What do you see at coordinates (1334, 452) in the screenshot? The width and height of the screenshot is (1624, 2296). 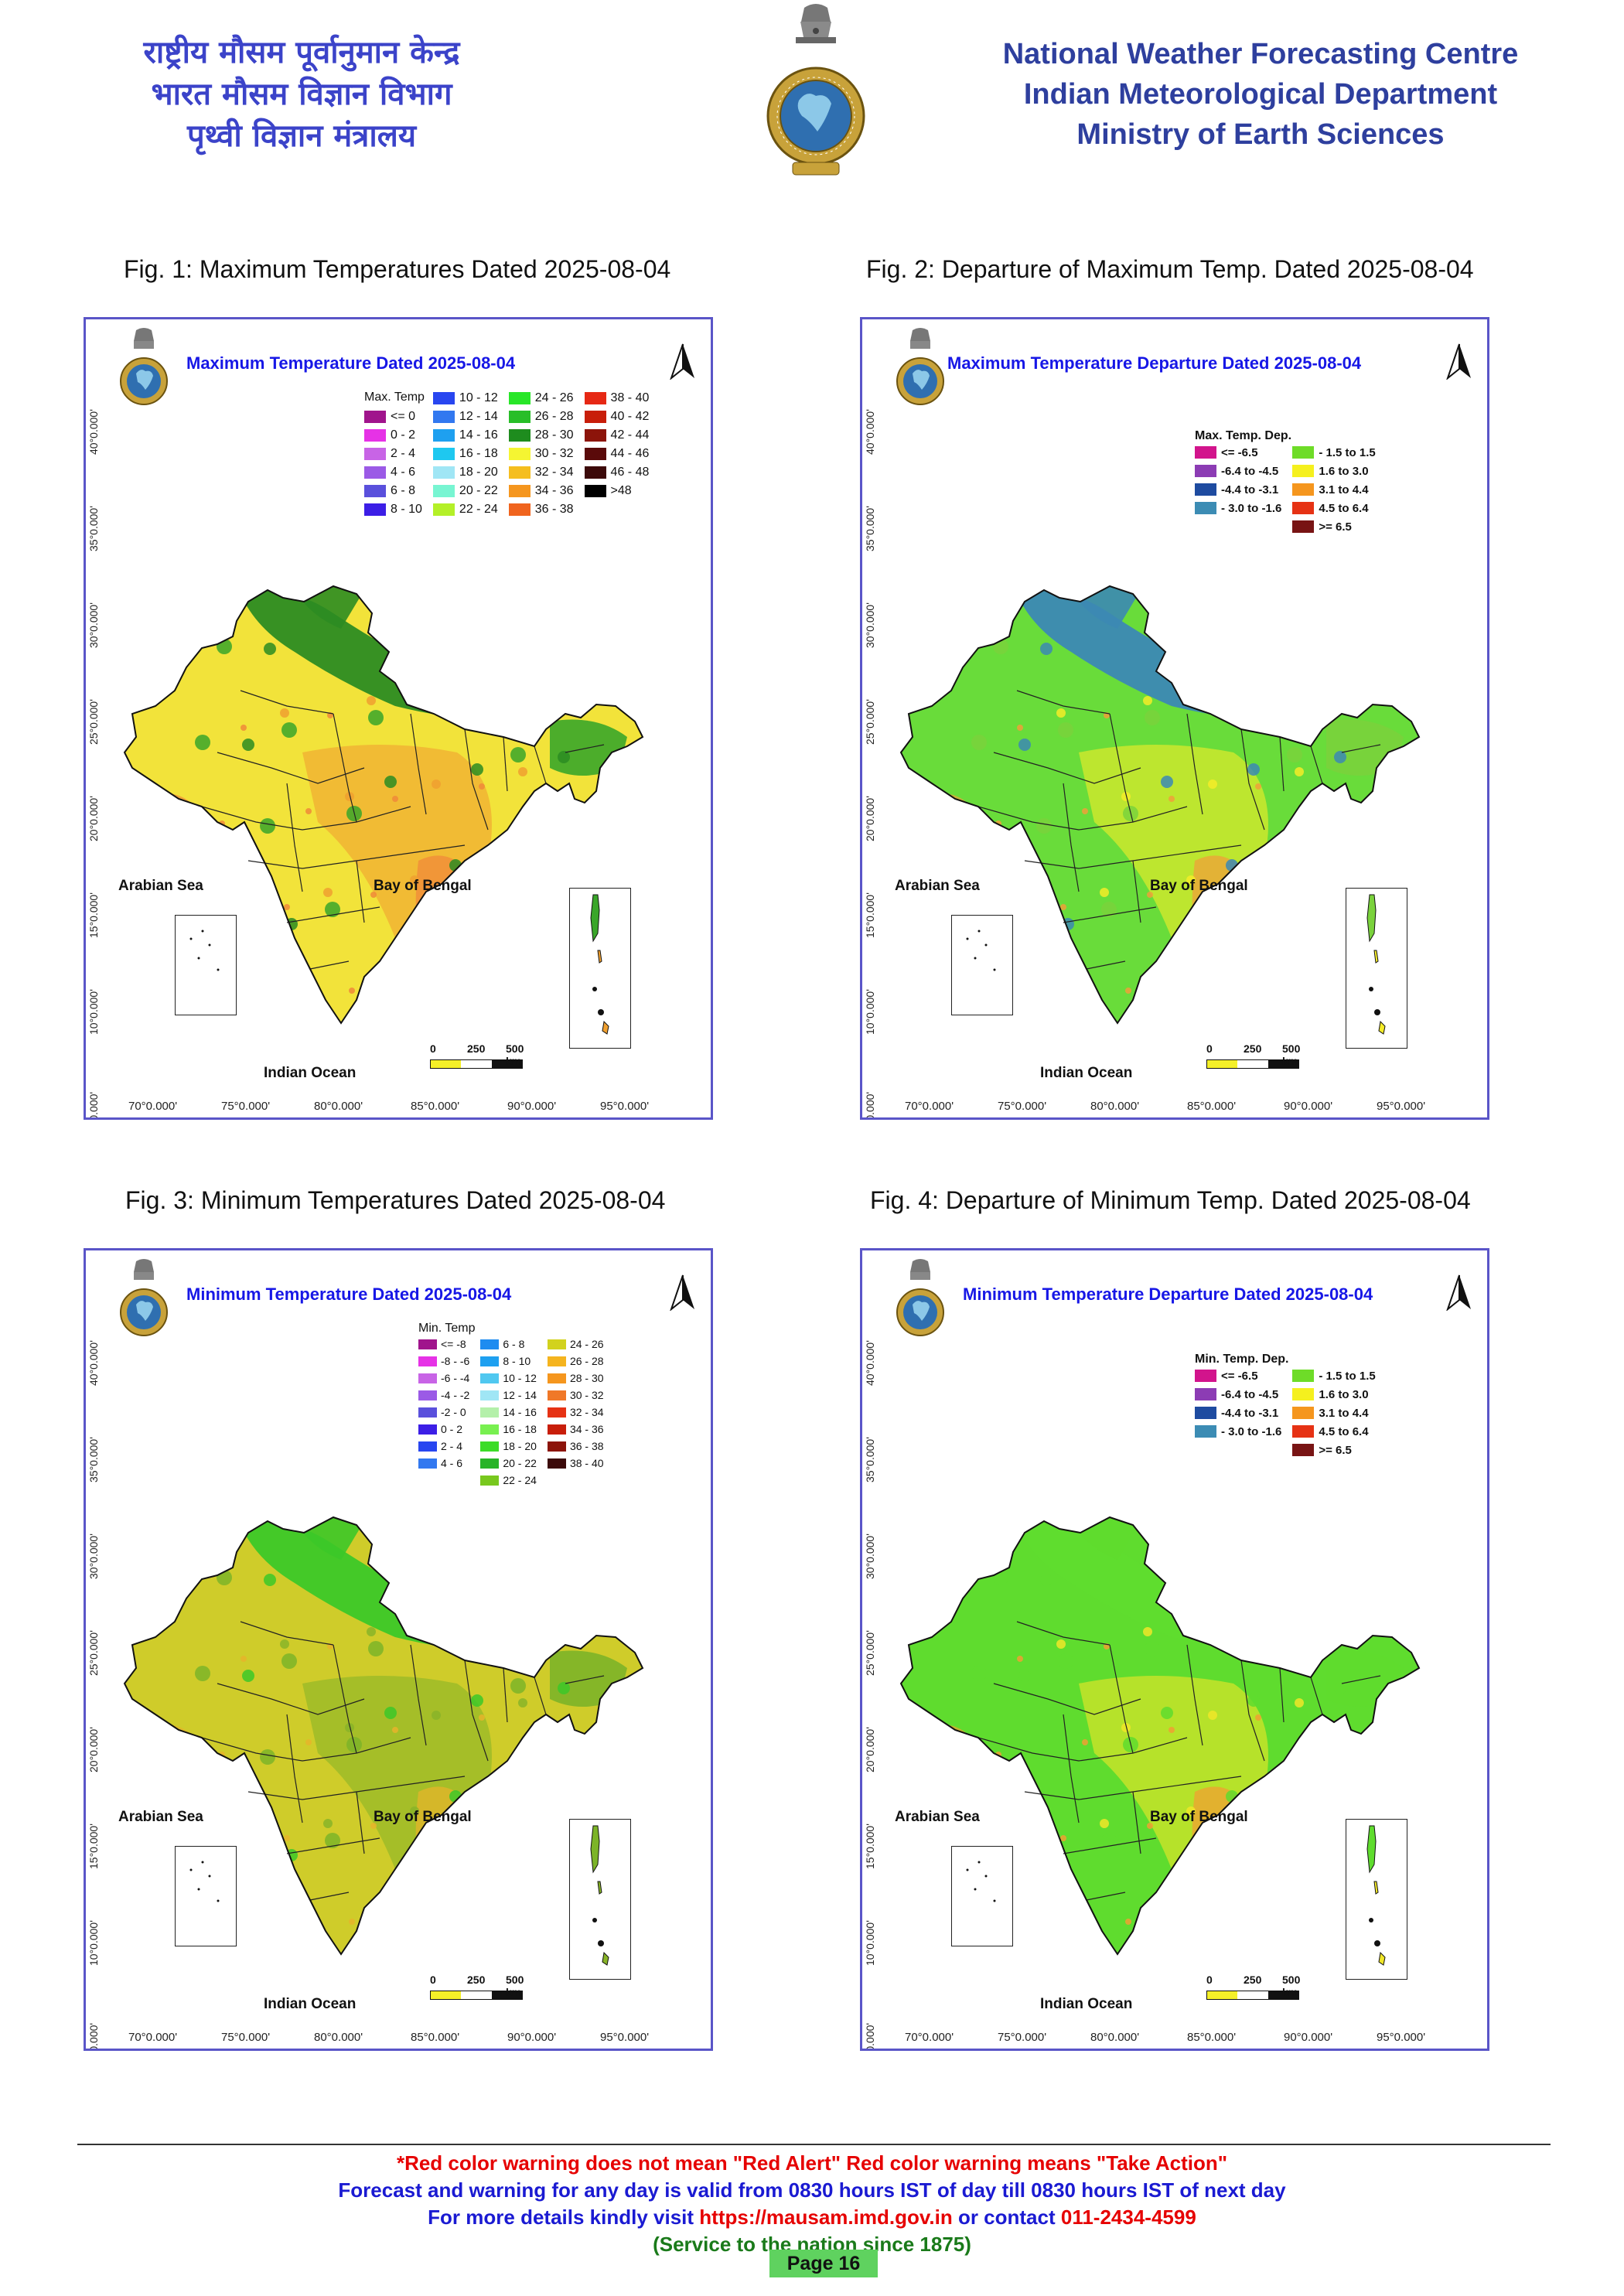 I see `legend-item: - 1.5 to 1.5` at bounding box center [1334, 452].